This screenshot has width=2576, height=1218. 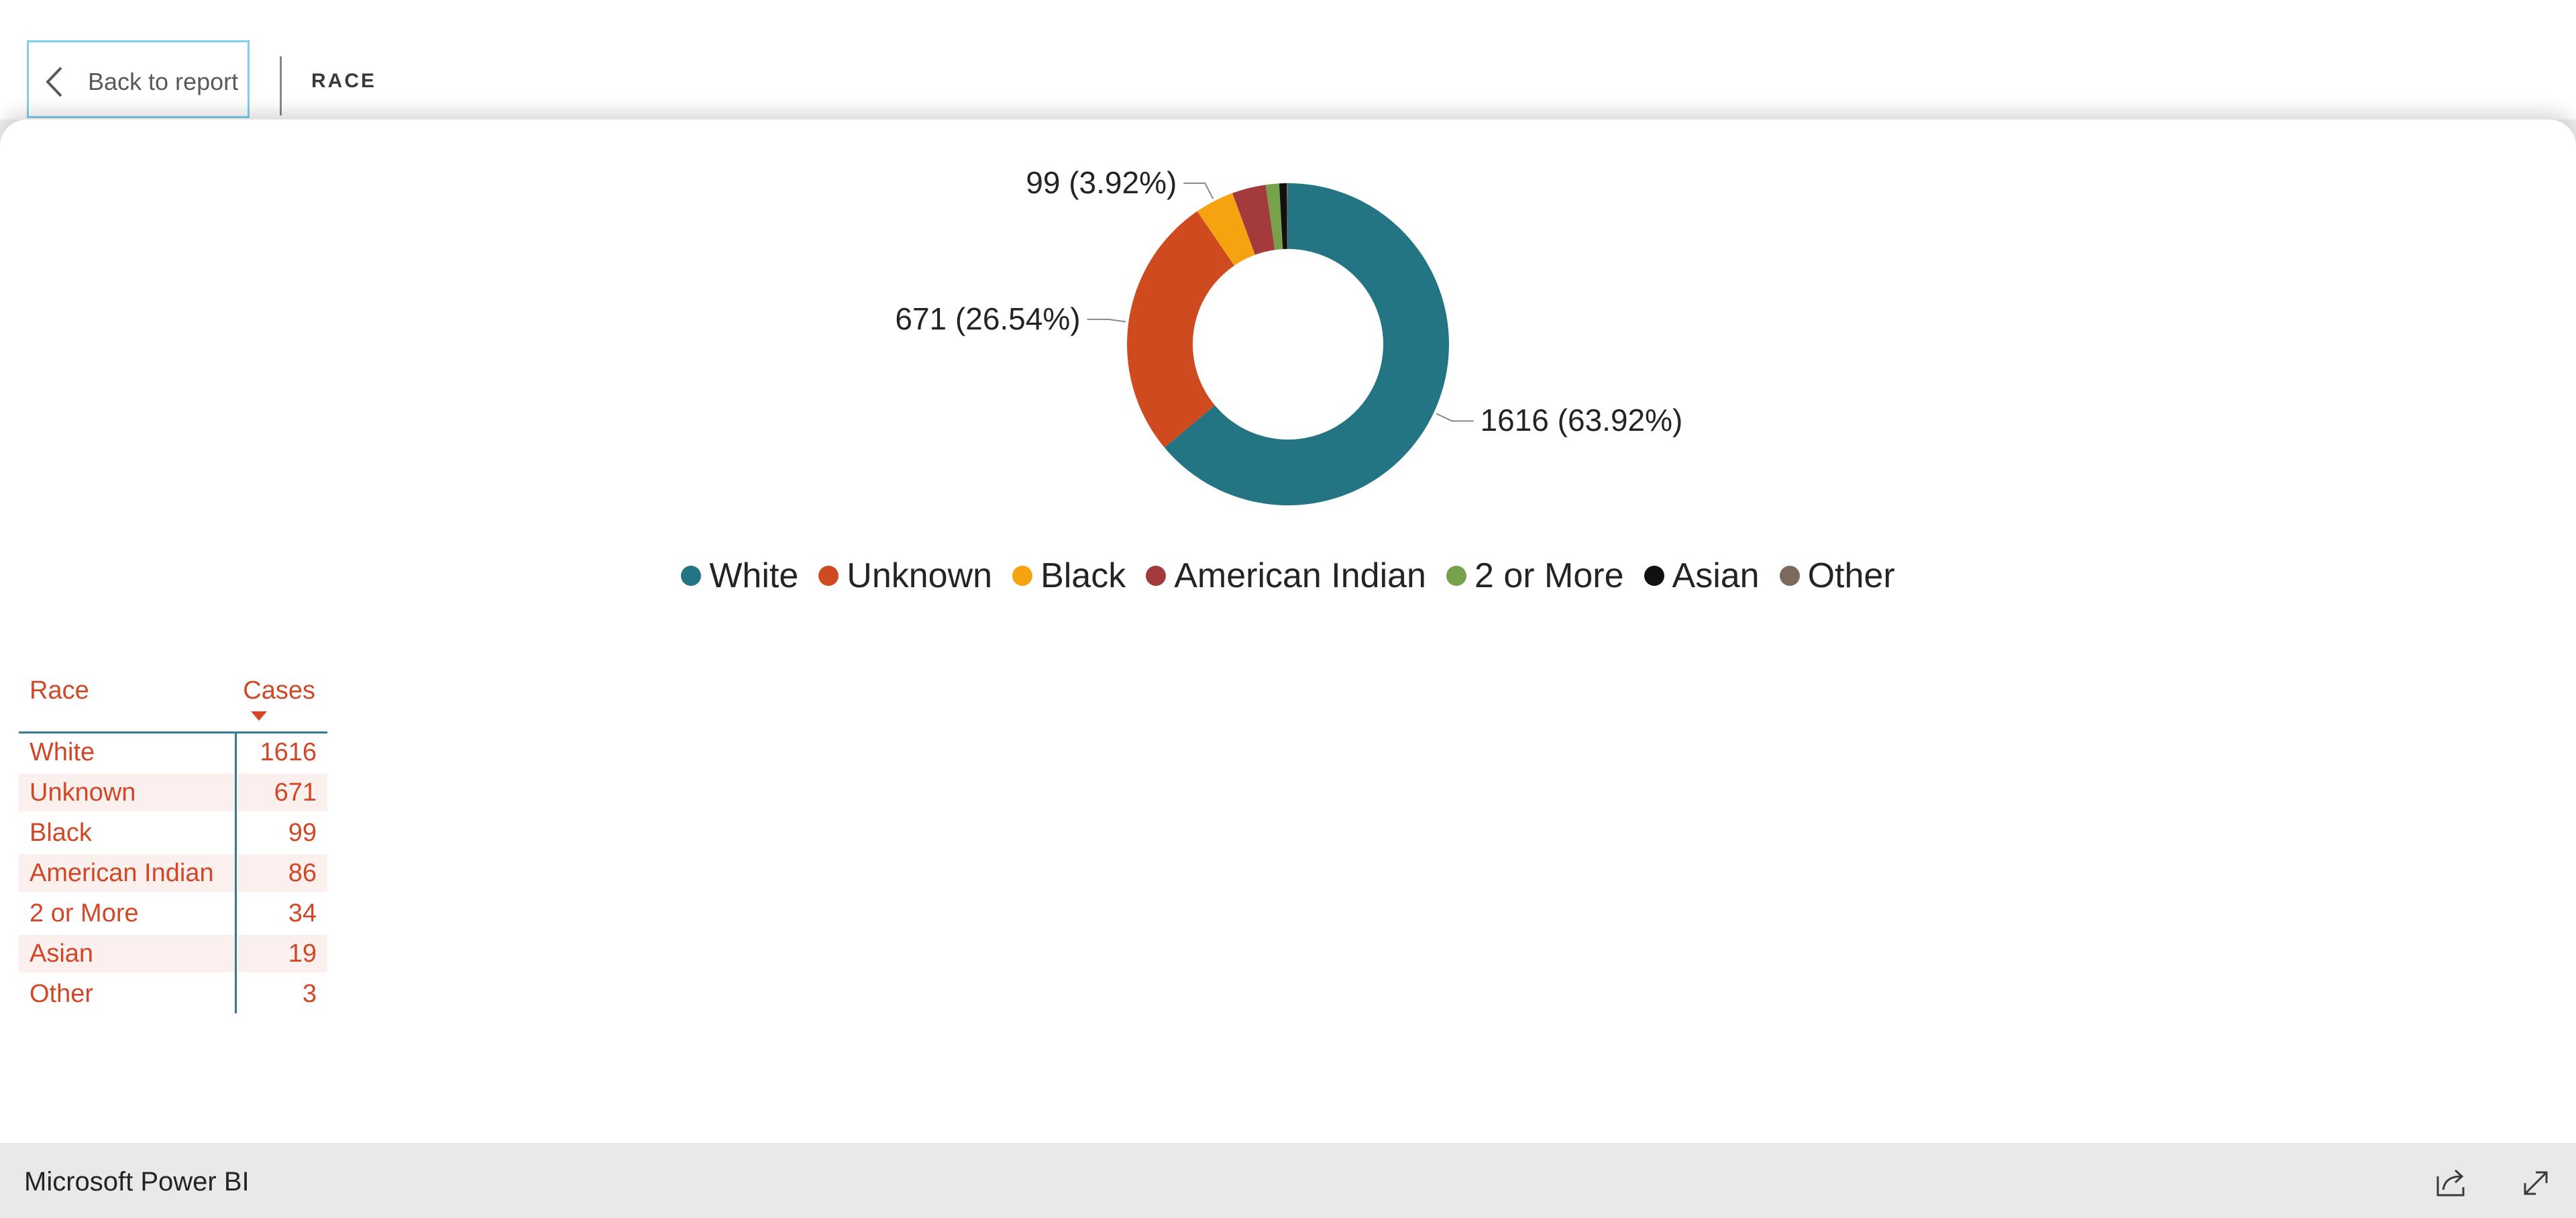 I want to click on table-row: Asian 19, so click(x=173, y=955).